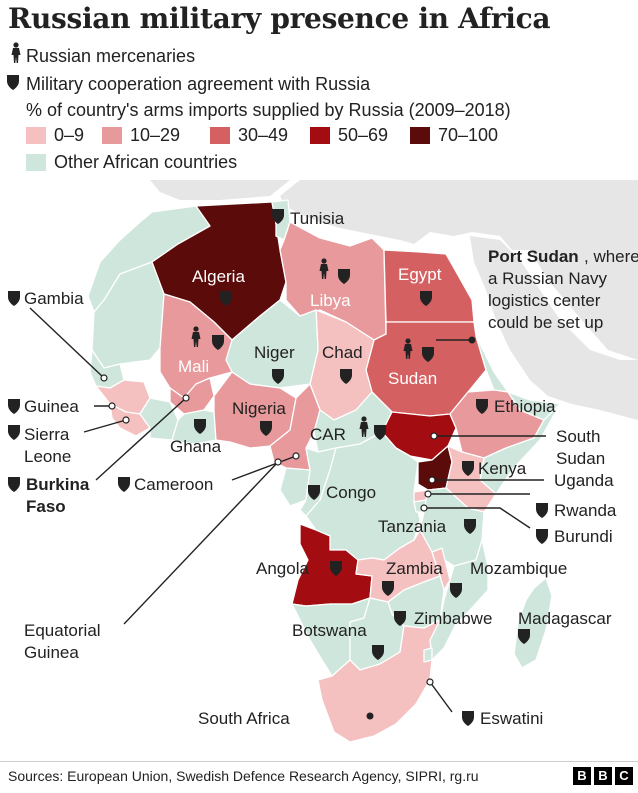 The width and height of the screenshot is (638, 793). What do you see at coordinates (146, 162) in the screenshot?
I see `legend-label-other: Other African countries` at bounding box center [146, 162].